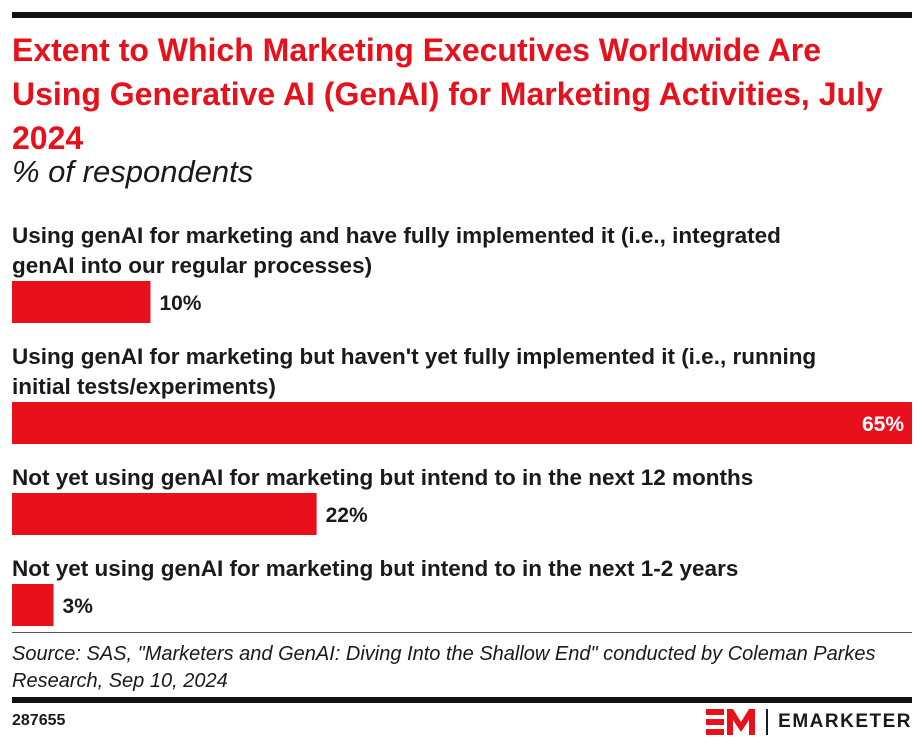  What do you see at coordinates (144, 386) in the screenshot?
I see `category-label: initial tests/experiments)` at bounding box center [144, 386].